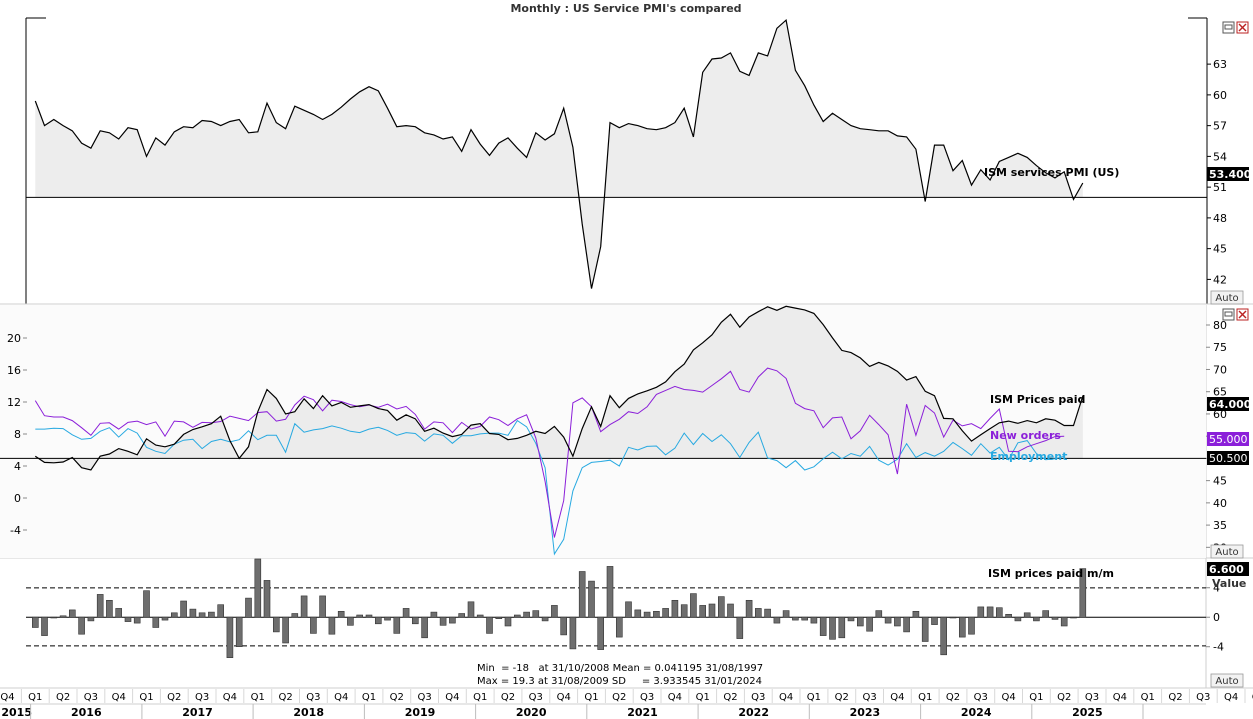  What do you see at coordinates (1220, 64) in the screenshot?
I see `top-ytick-label: 63` at bounding box center [1220, 64].